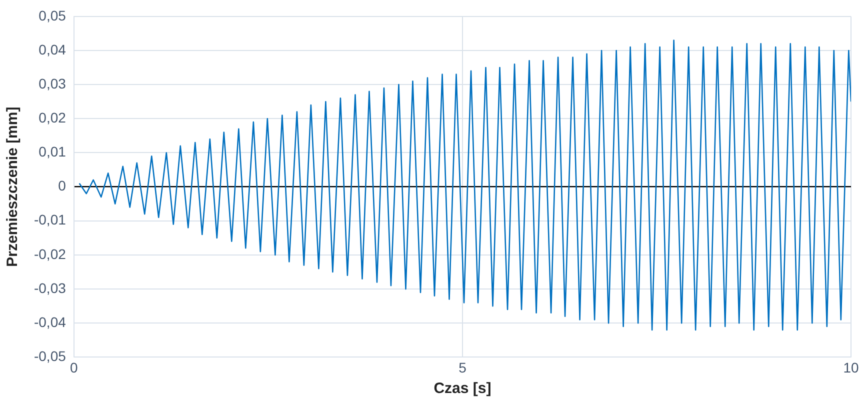 This screenshot has width=863, height=402. Describe the element at coordinates (74, 367) in the screenshot. I see `x-tick-label: 0` at that location.